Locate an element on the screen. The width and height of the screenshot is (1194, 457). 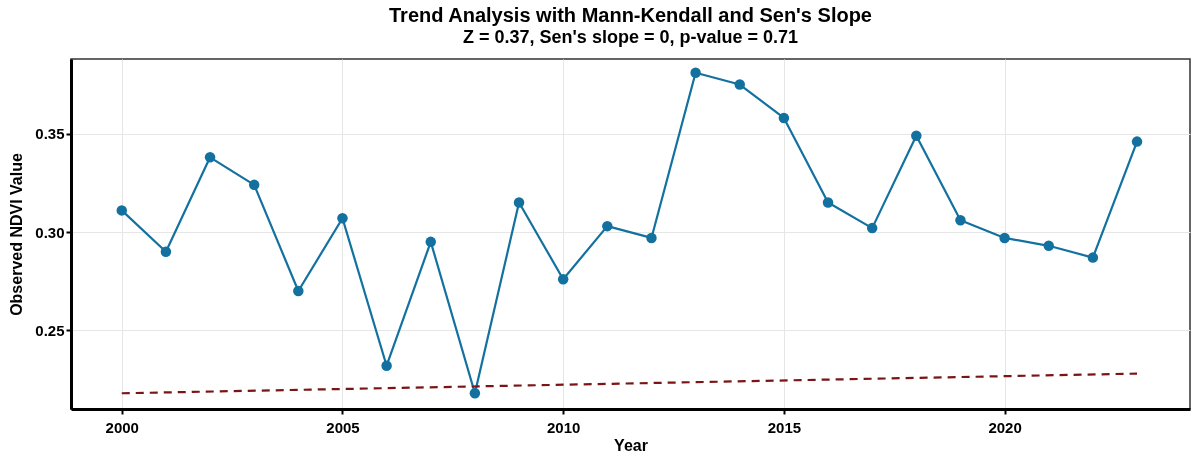
x-axis-title: Year is located at coordinates (631, 445).